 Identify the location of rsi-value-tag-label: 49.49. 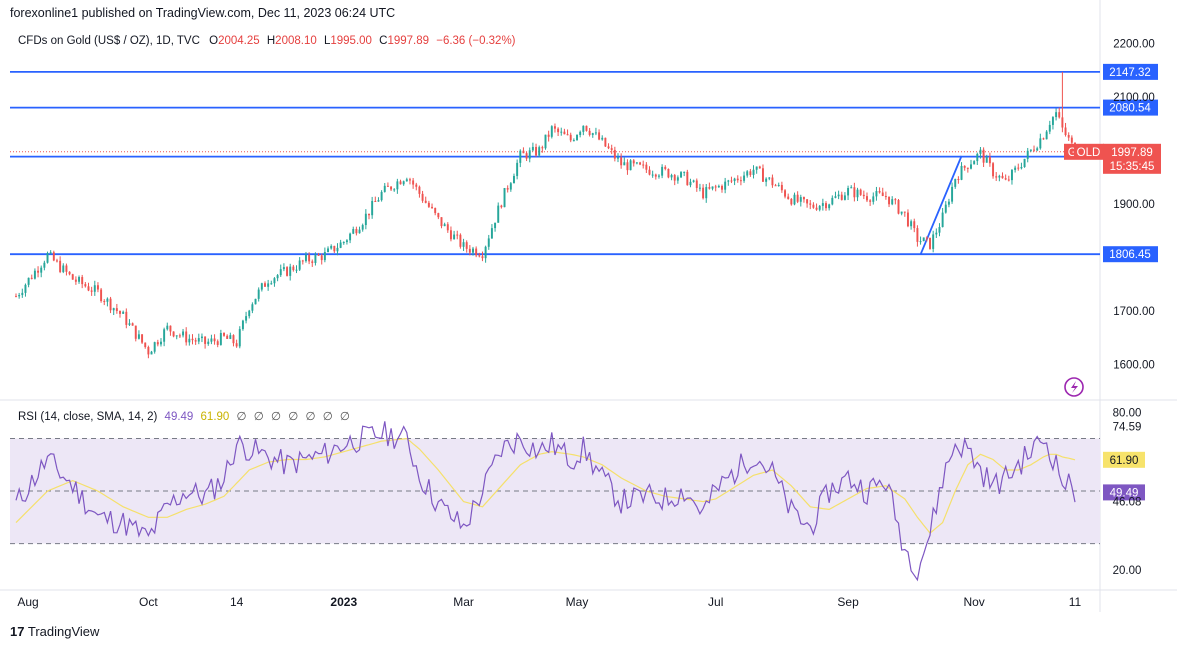
(1124, 493).